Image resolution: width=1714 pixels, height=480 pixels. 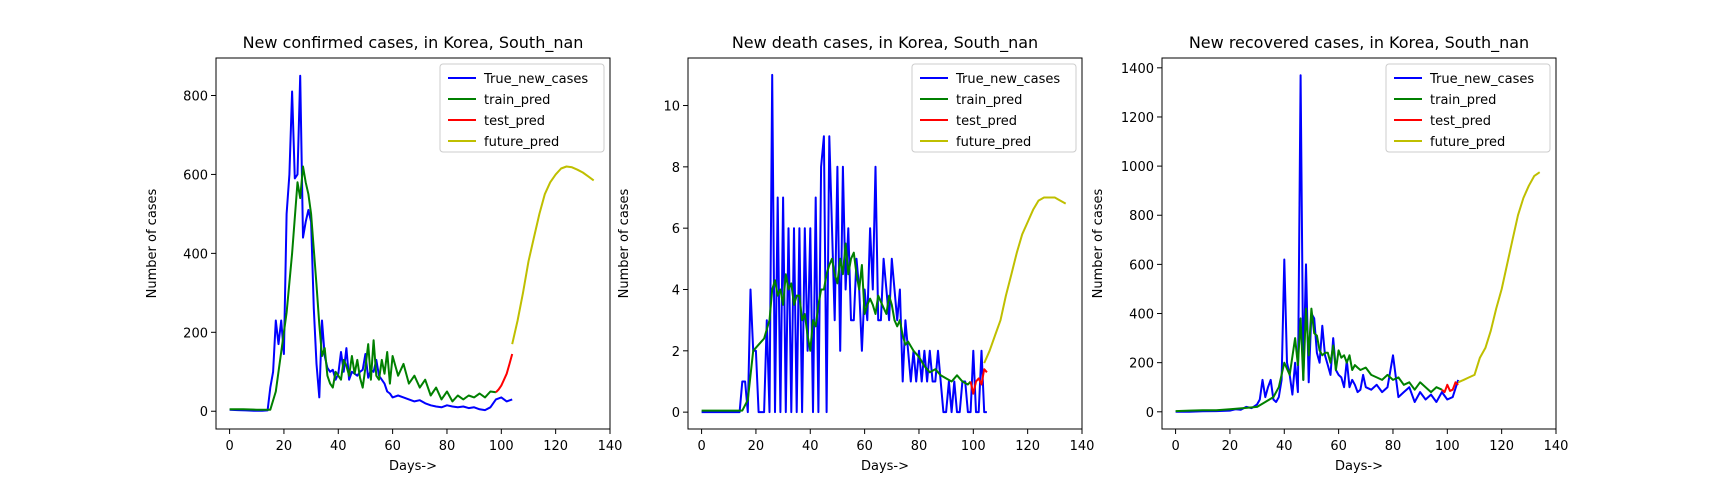 What do you see at coordinates (413, 43) in the screenshot?
I see `chart-title: New confirmed cases, in Korea, South_nan` at bounding box center [413, 43].